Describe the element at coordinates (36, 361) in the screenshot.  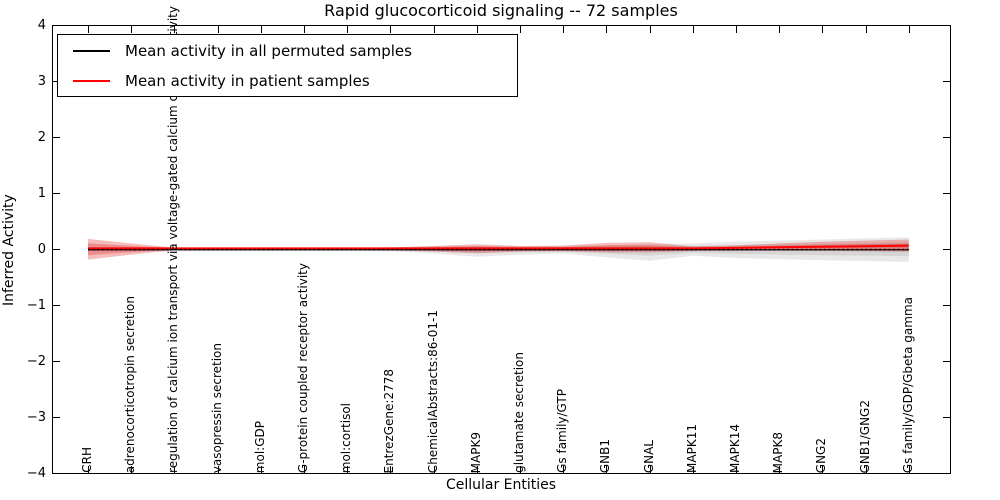
I see `y-tick-label: −2` at that location.